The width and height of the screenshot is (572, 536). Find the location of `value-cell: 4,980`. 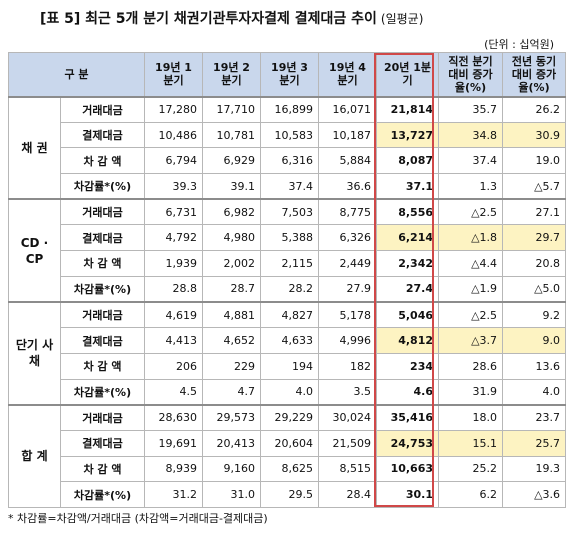

value-cell: 4,980 is located at coordinates (232, 238).